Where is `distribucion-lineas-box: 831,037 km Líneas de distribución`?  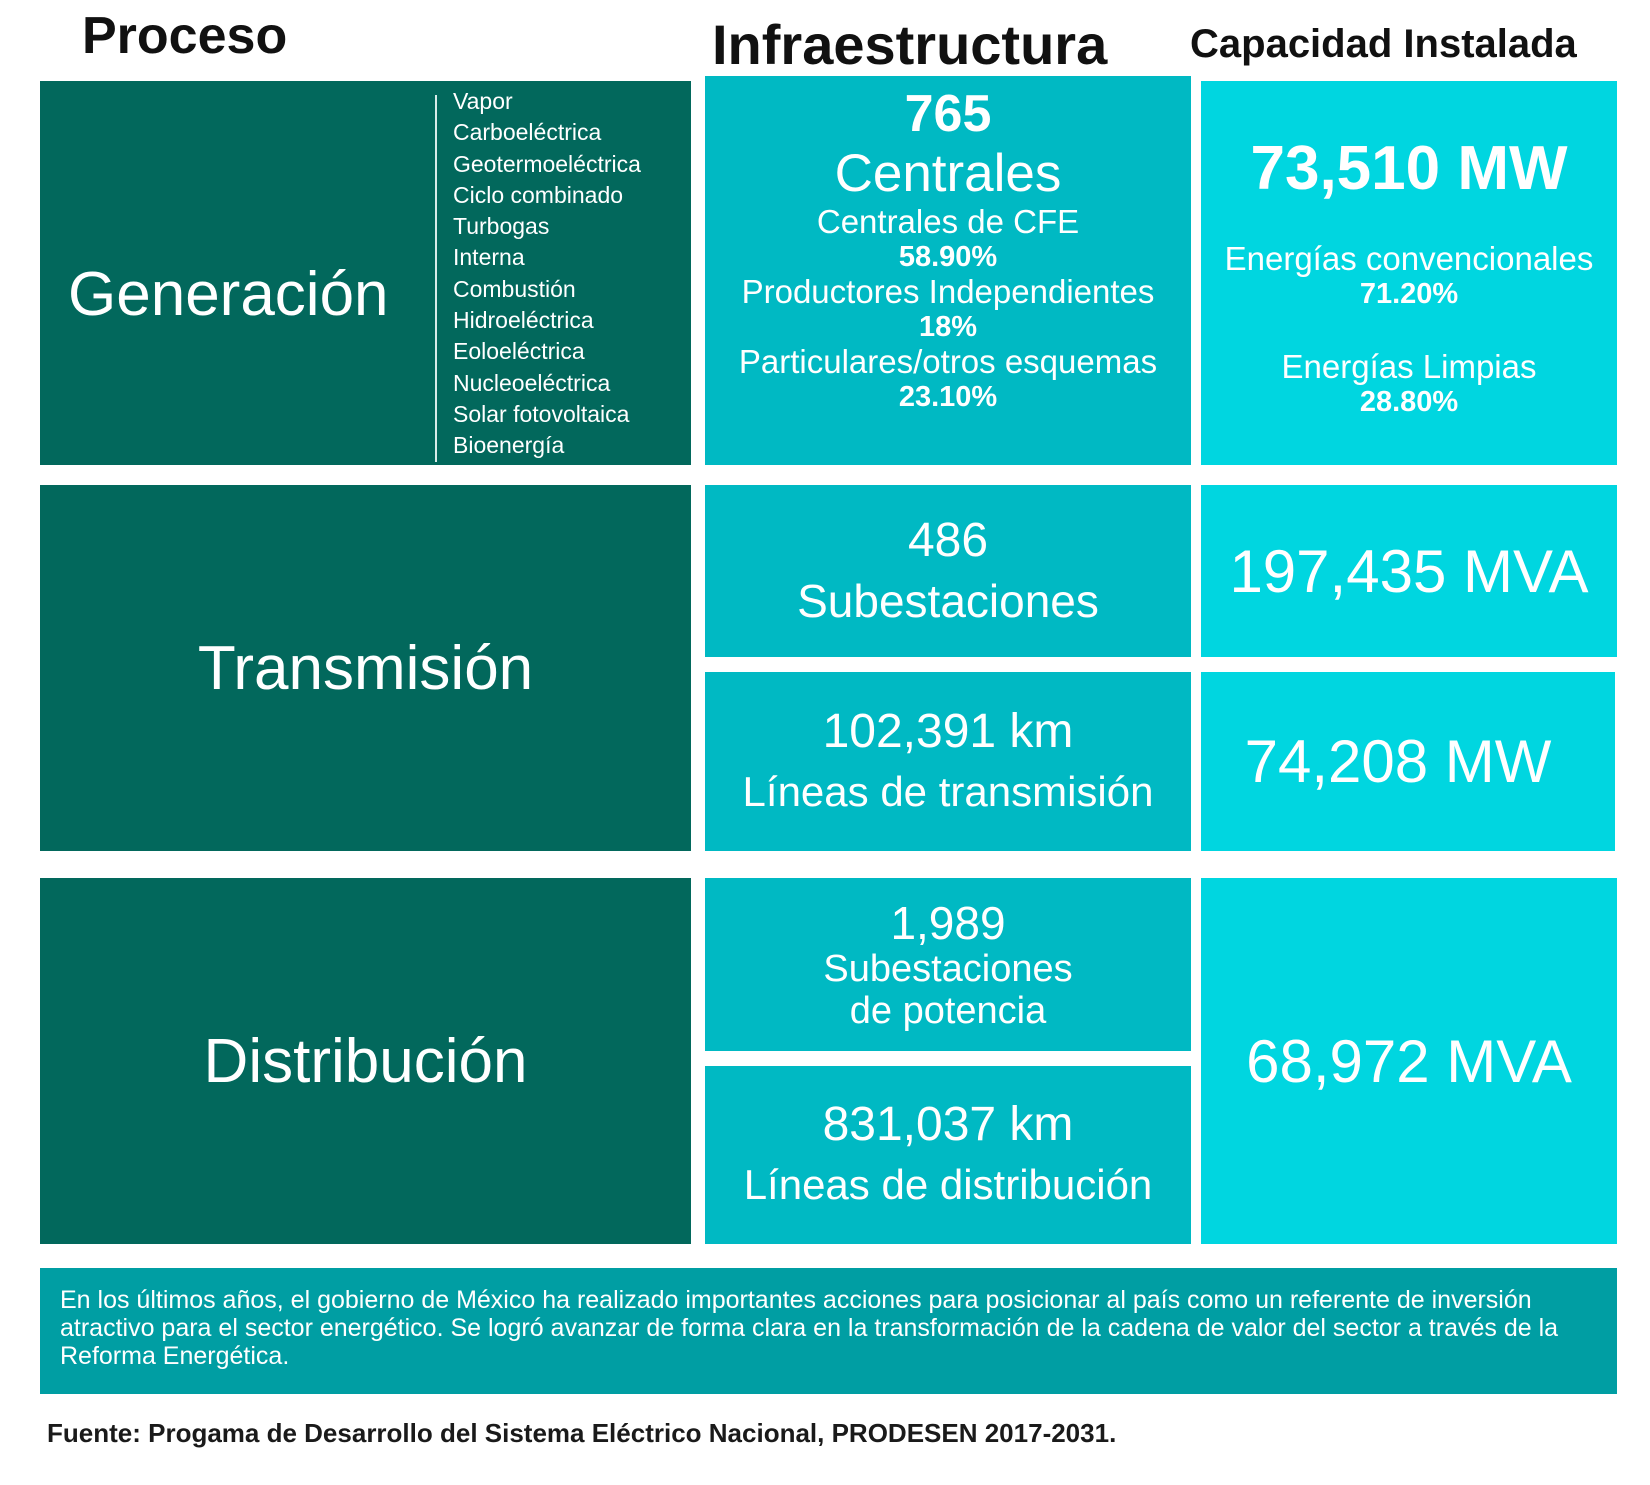 distribucion-lineas-box: 831,037 km Líneas de distribución is located at coordinates (948, 1155).